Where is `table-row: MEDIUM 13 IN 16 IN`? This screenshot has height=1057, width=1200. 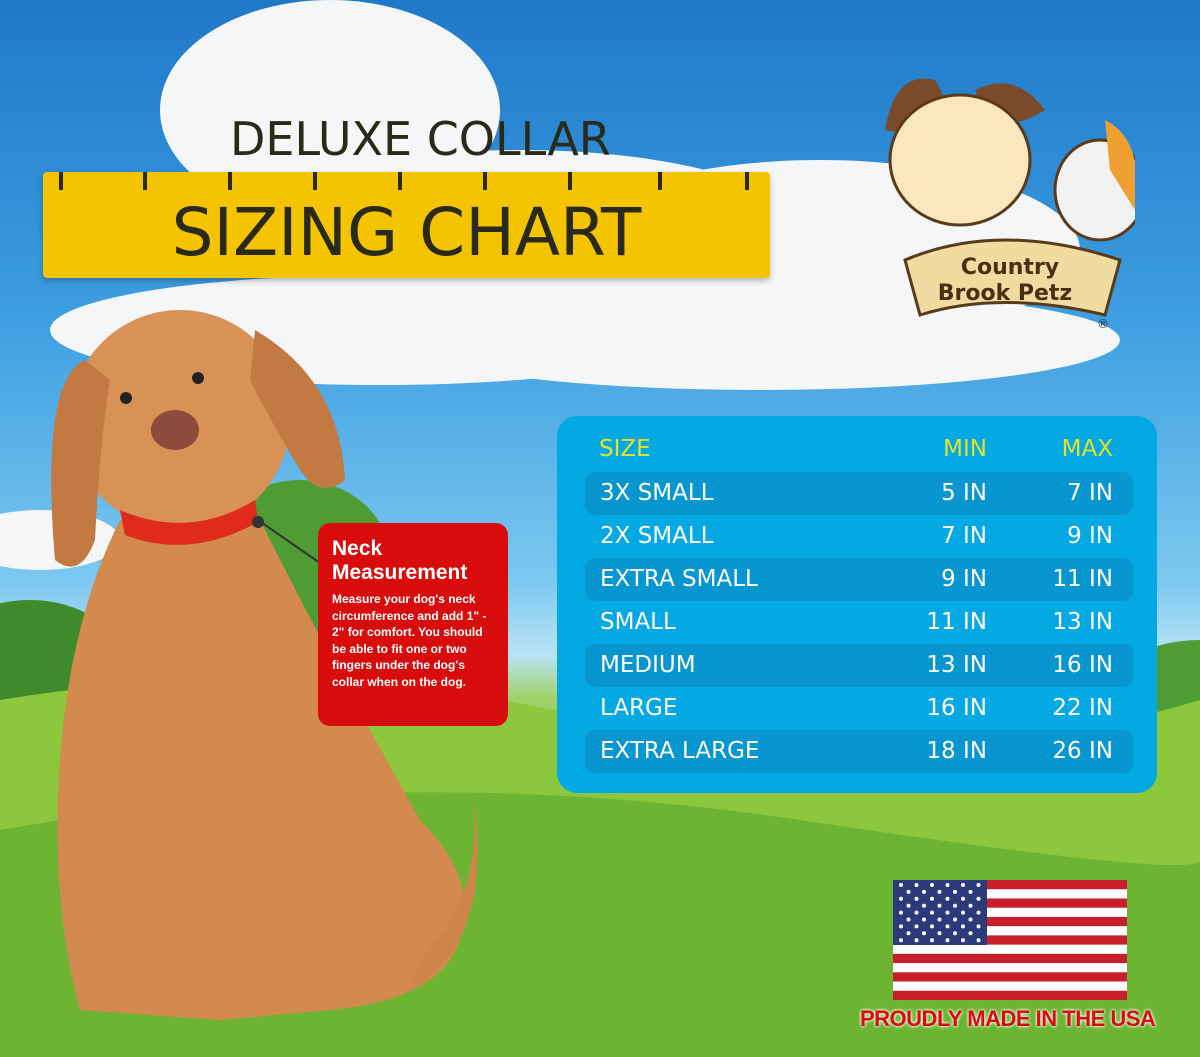 table-row: MEDIUM 13 IN 16 IN is located at coordinates (859, 665).